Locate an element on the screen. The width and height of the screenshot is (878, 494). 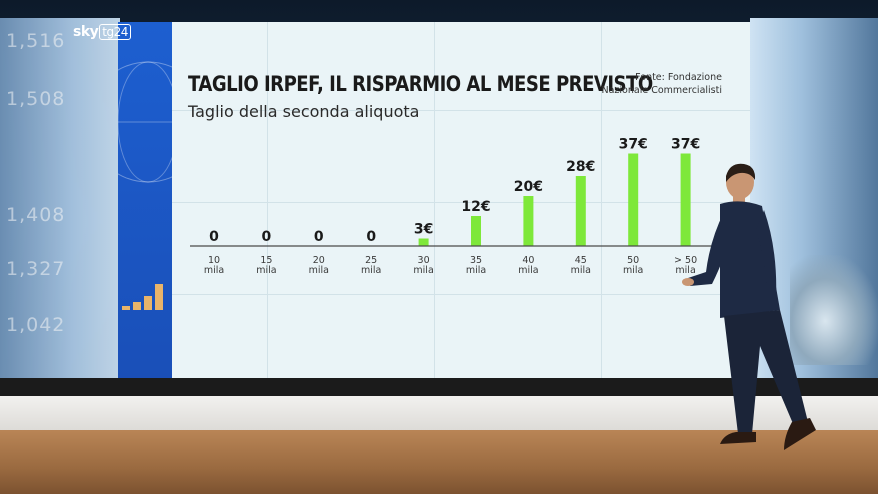
category-label: > 50 is located at coordinates (685, 260).